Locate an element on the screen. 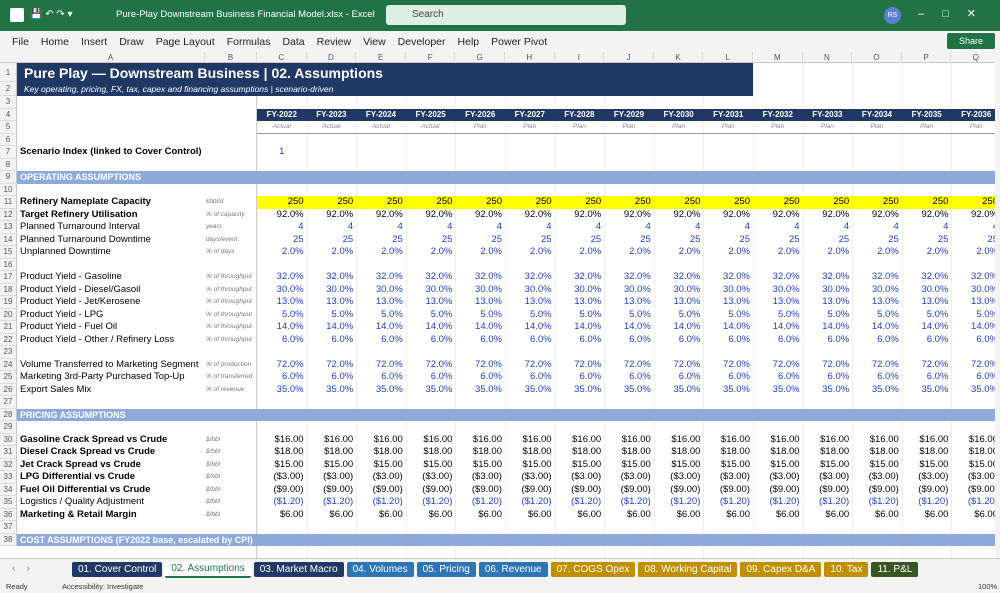  ribbon-tab: Page Layout is located at coordinates (185, 41).